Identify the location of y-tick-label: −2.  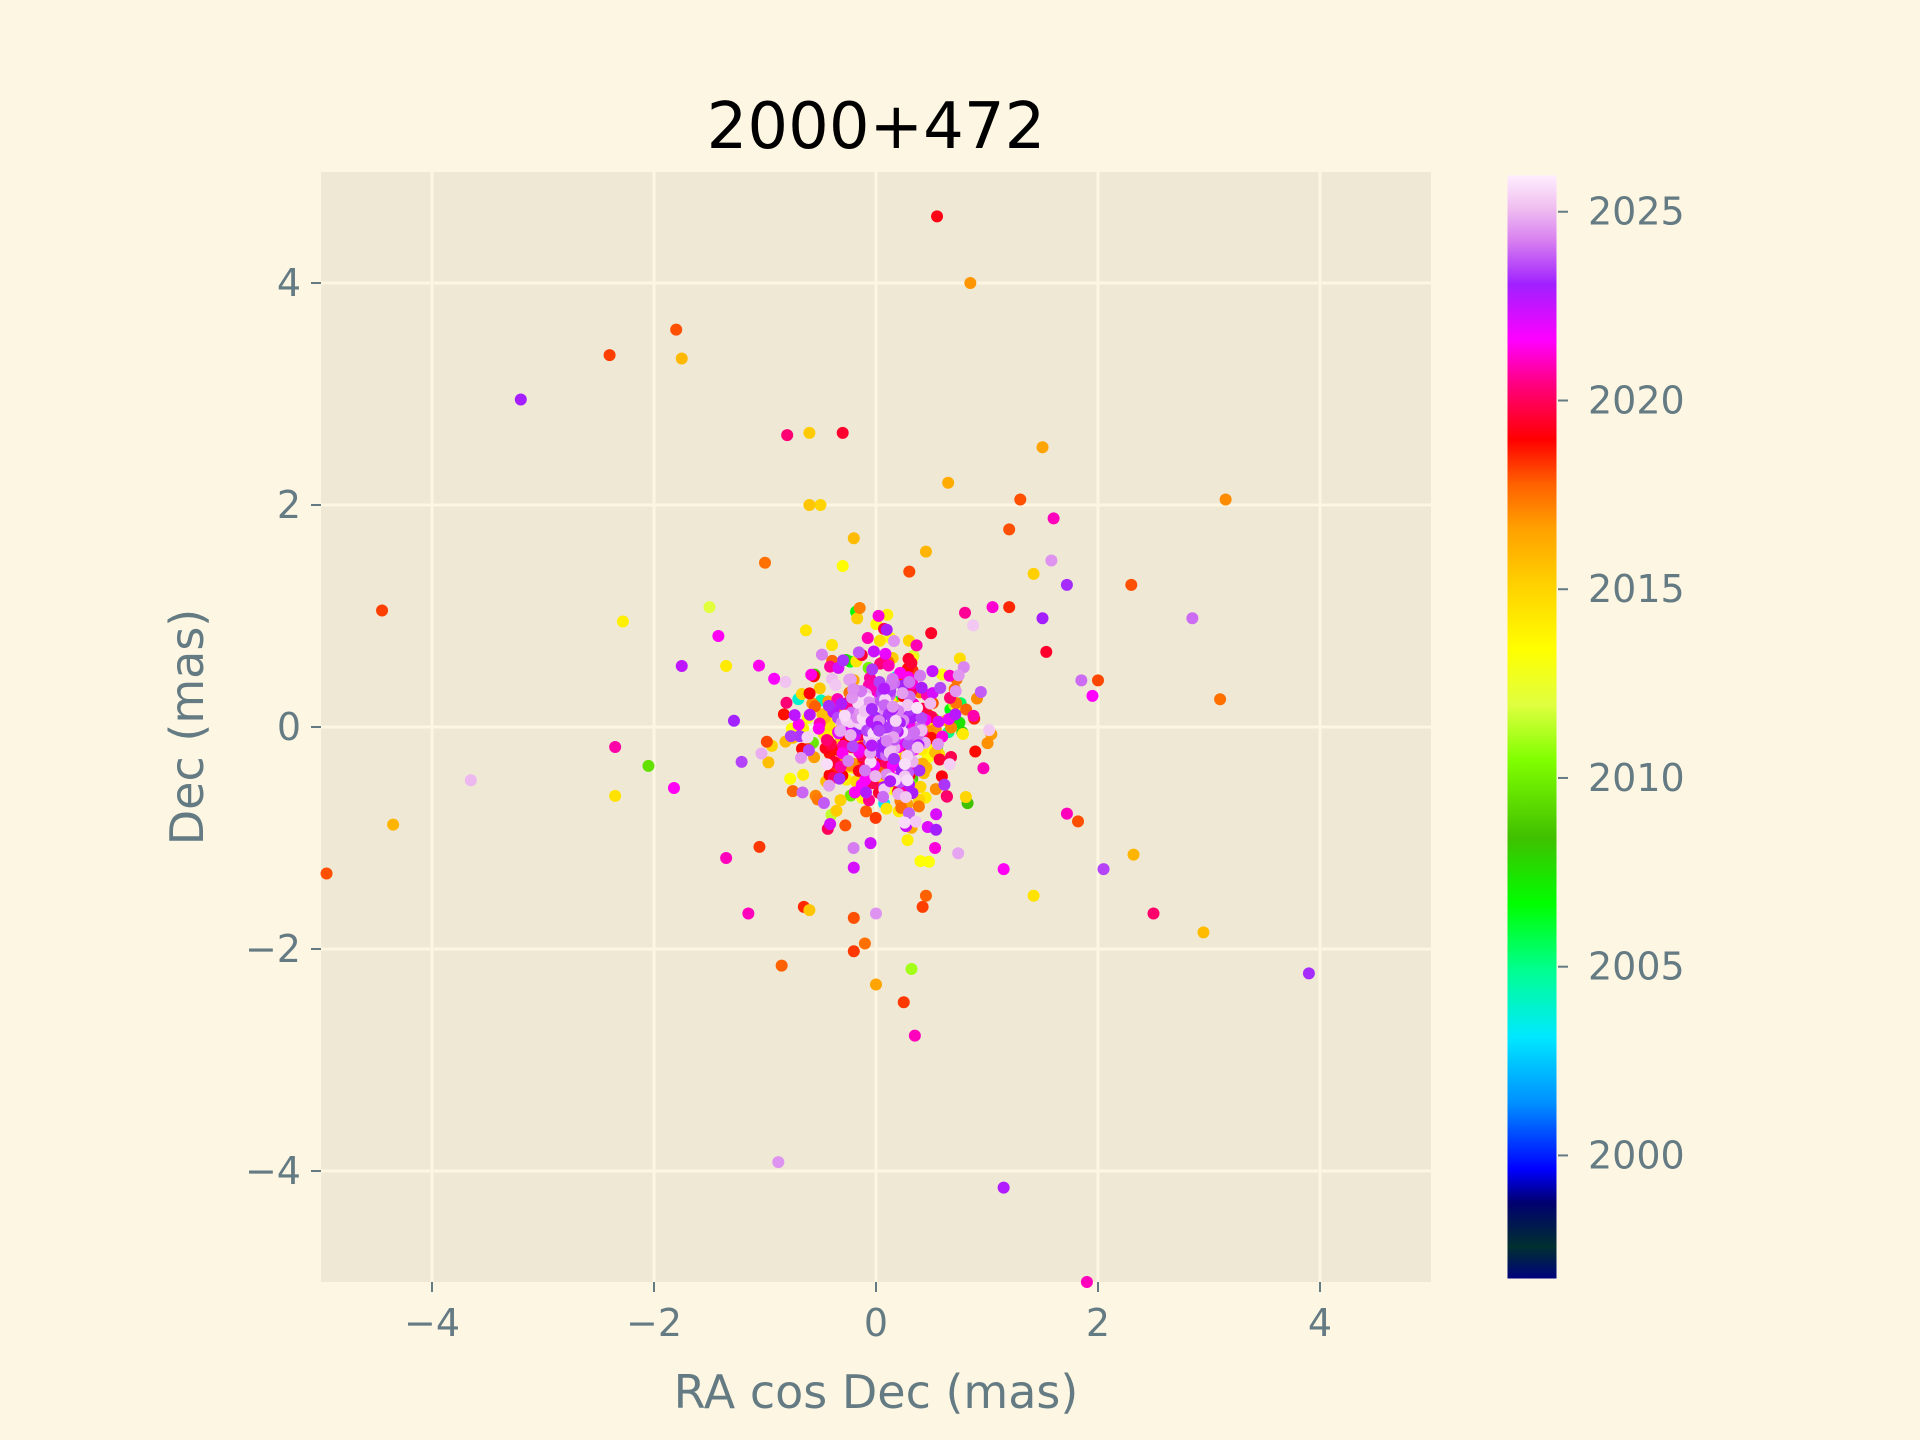
(273, 949).